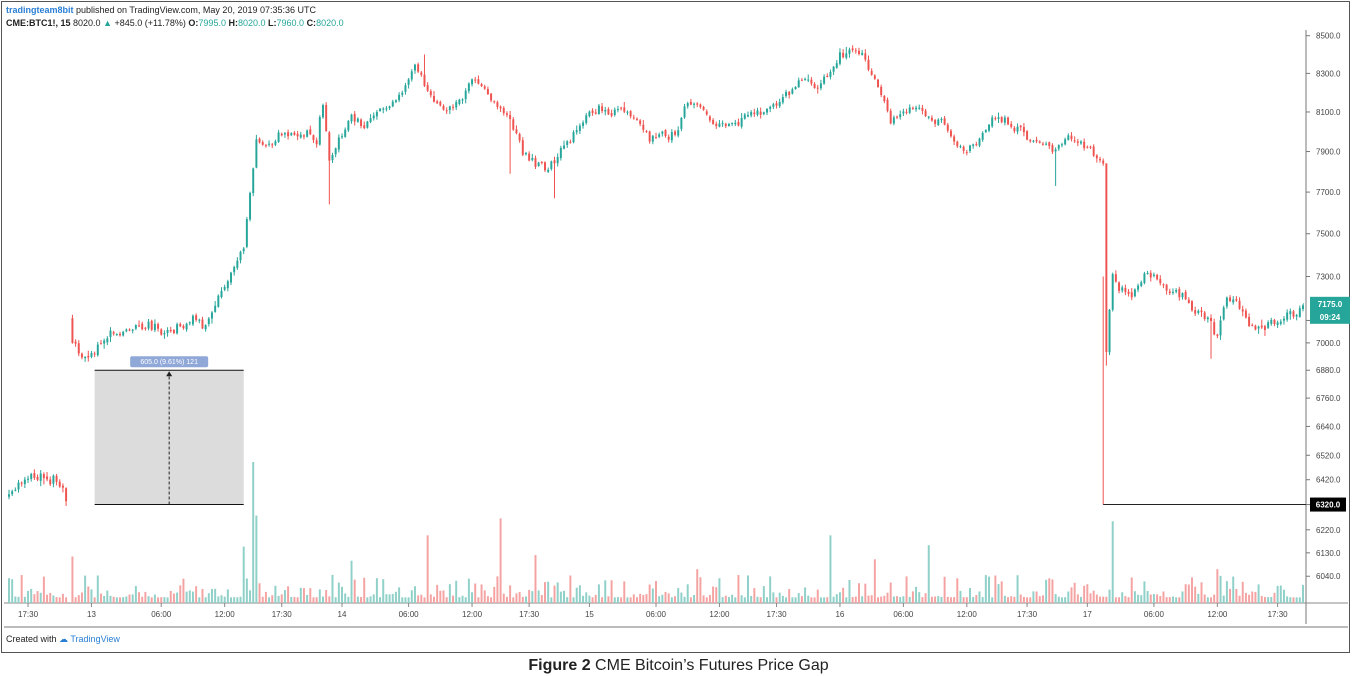 This screenshot has height=676, width=1357. I want to click on time-tick-label: 15, so click(589, 614).